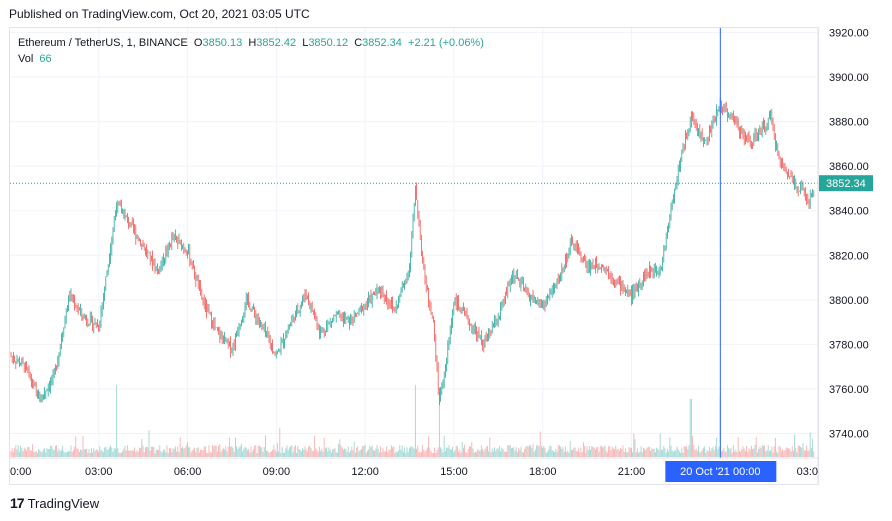 This screenshot has width=892, height=521. Describe the element at coordinates (251, 59) in the screenshot. I see `legend-row-volume: Vol 66` at that location.